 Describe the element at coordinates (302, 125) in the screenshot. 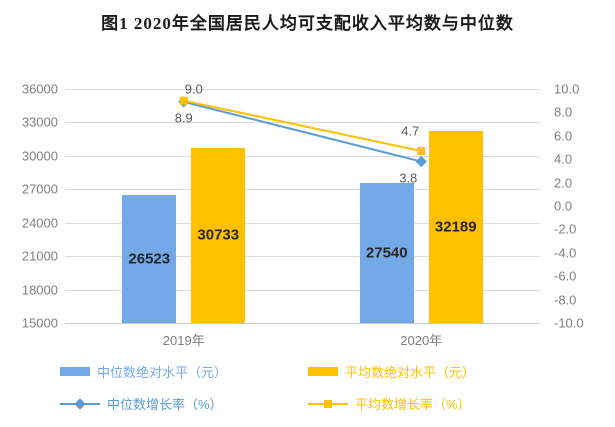

I see `line-average-growth` at that location.